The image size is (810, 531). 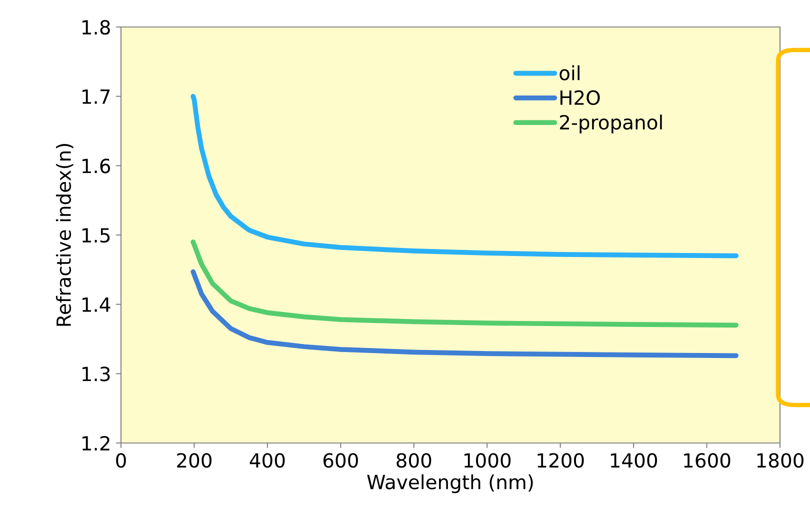 I want to click on legend-label: 2-propanol, so click(x=611, y=124).